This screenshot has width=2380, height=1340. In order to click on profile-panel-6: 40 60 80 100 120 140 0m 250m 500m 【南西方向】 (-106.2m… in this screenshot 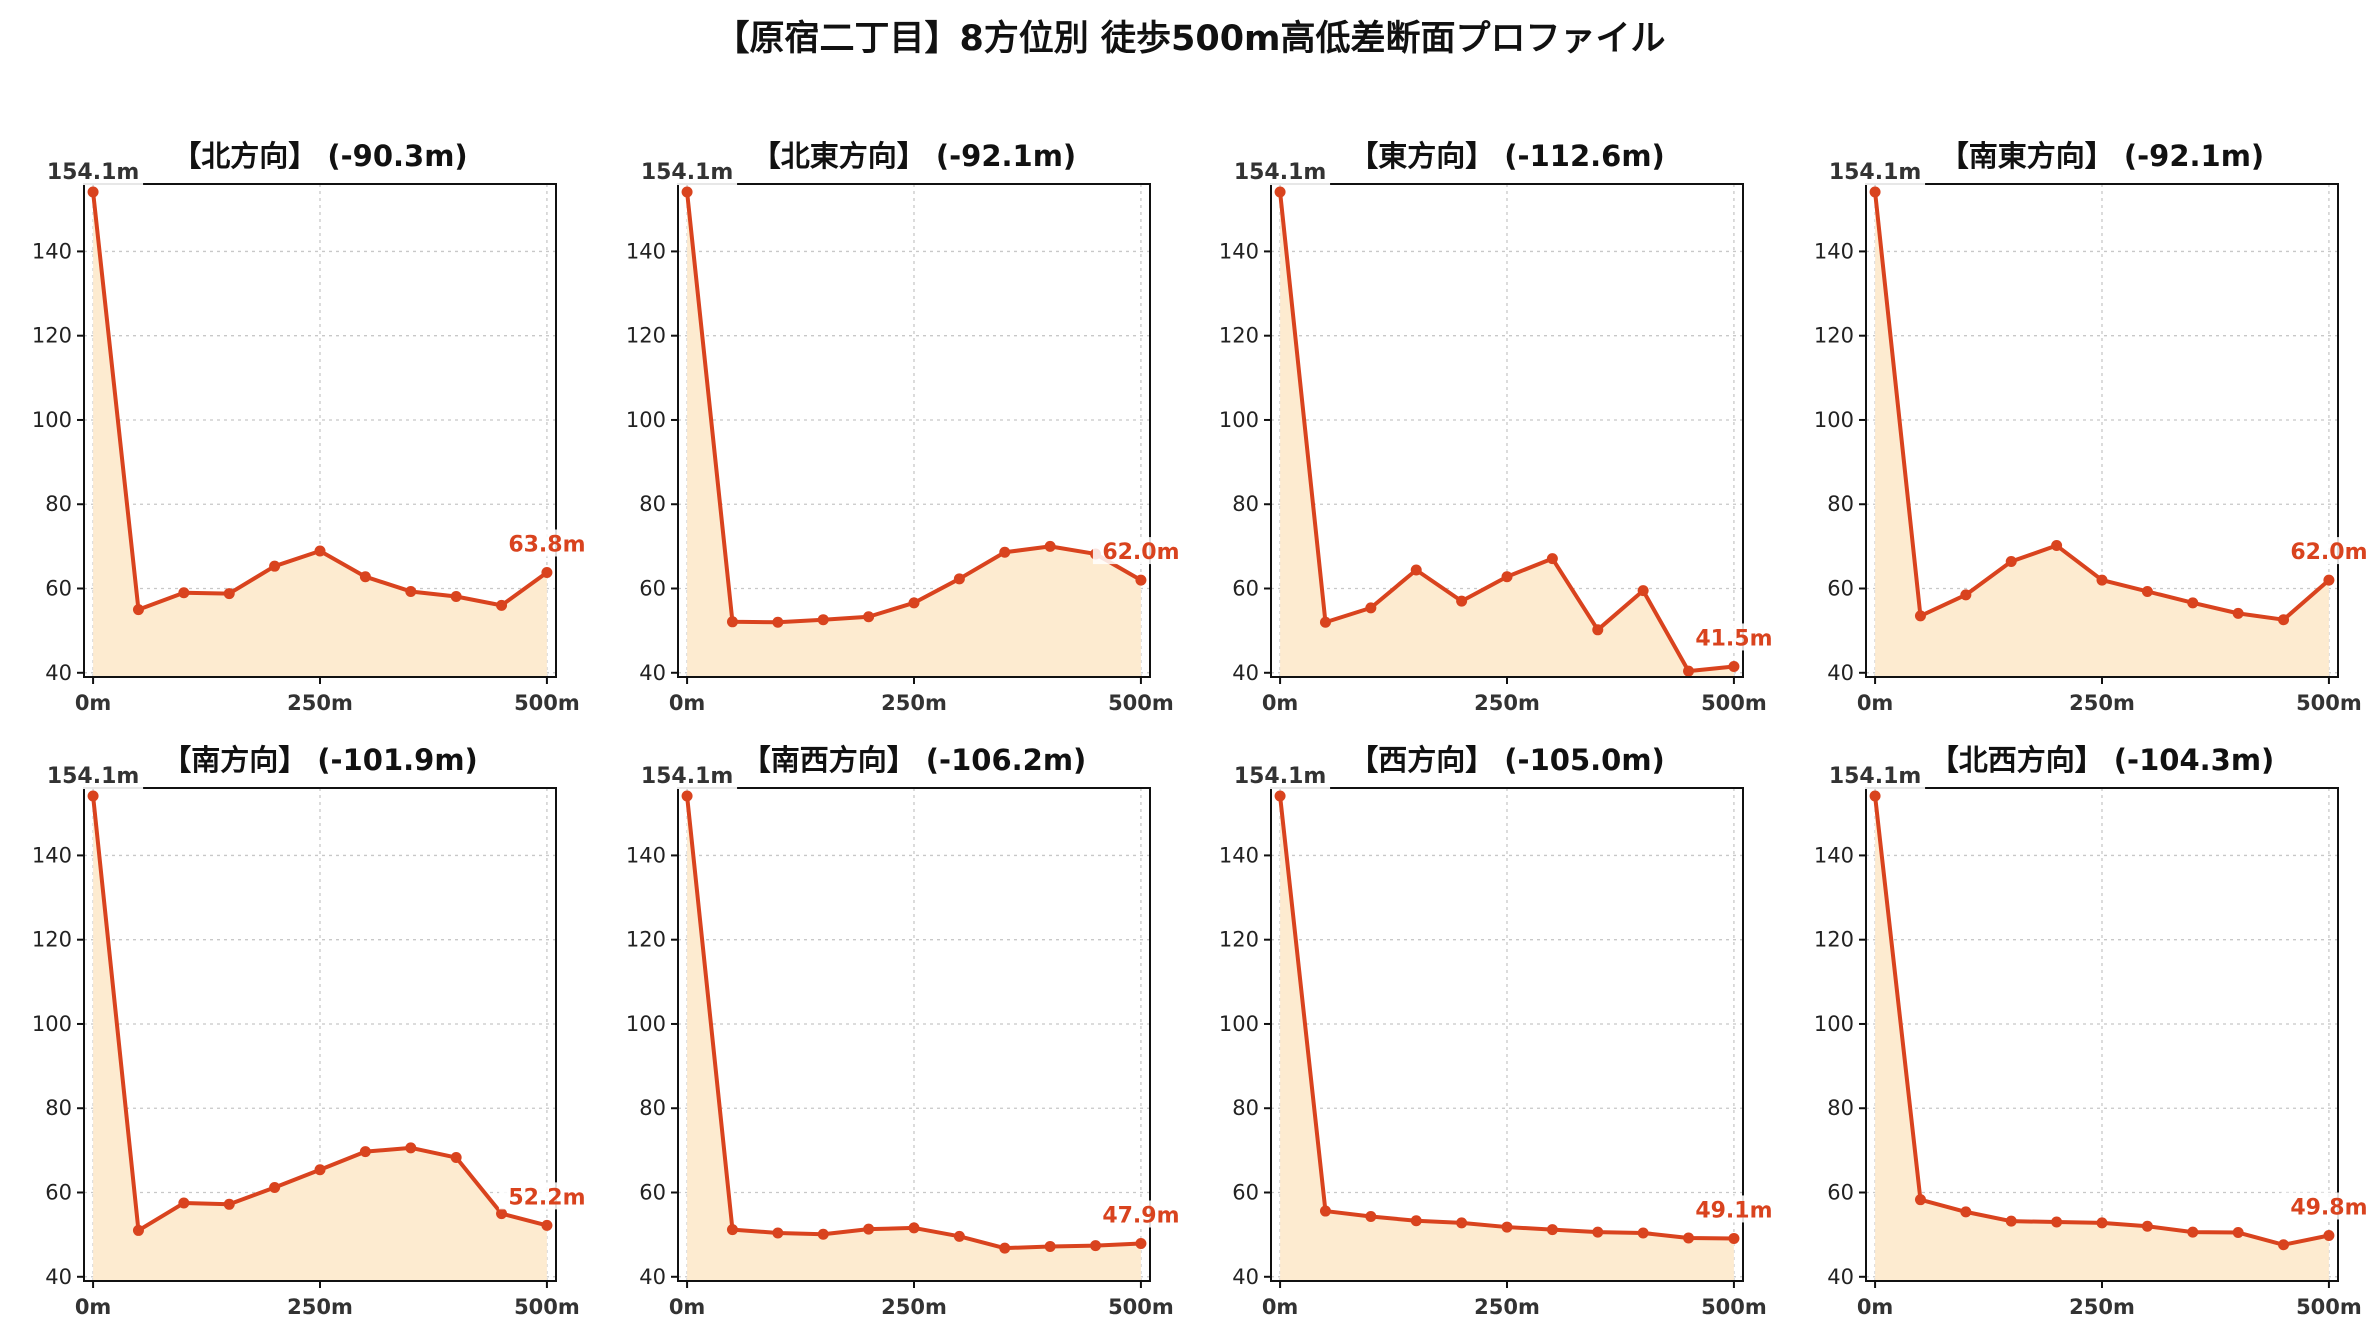, I will do `click(907, 1031)`.